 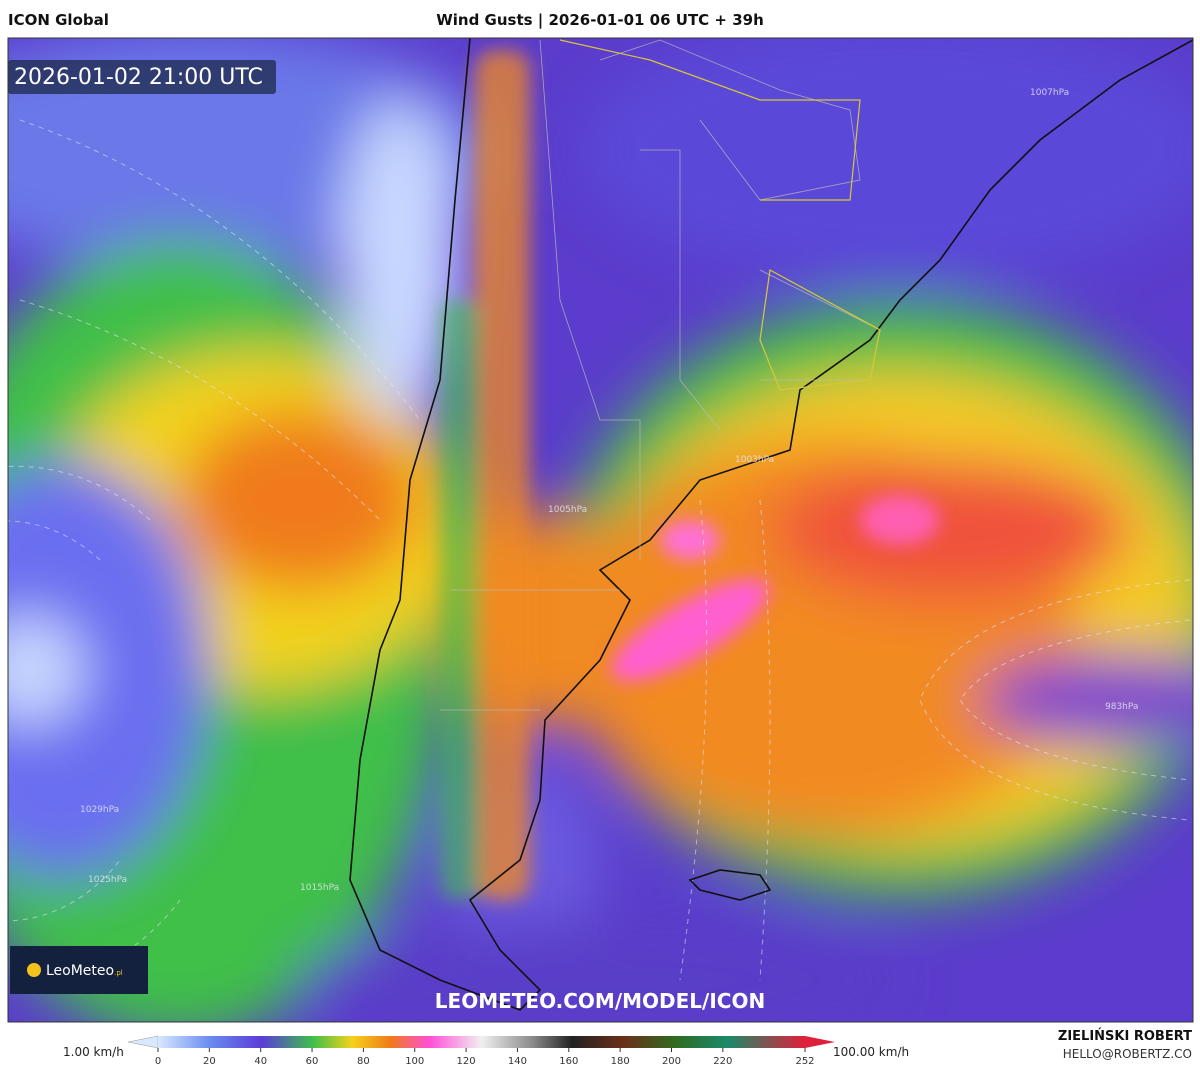 What do you see at coordinates (93, 1052) in the screenshot?
I see `colorbar-min-label: 1.00 km/h` at bounding box center [93, 1052].